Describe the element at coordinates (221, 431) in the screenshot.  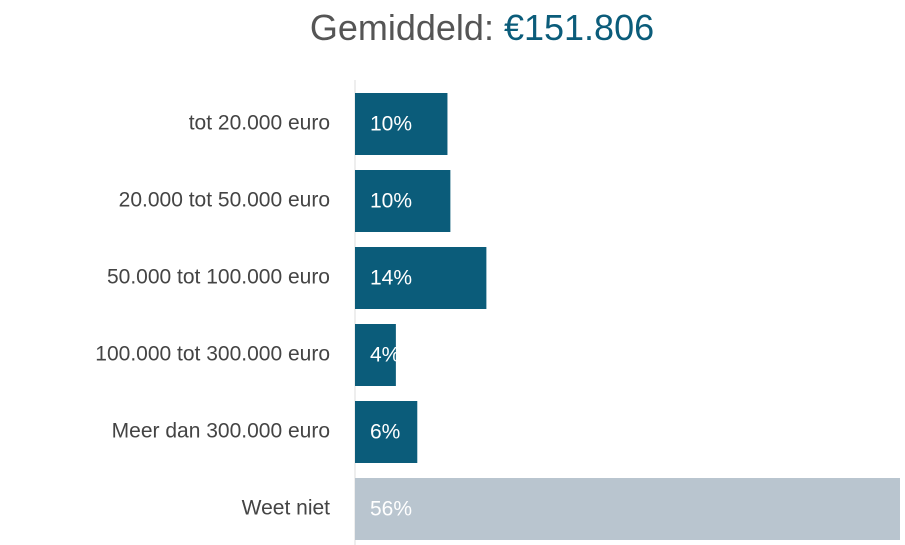
I see `category-label: Meer dan 300.000 euro` at that location.